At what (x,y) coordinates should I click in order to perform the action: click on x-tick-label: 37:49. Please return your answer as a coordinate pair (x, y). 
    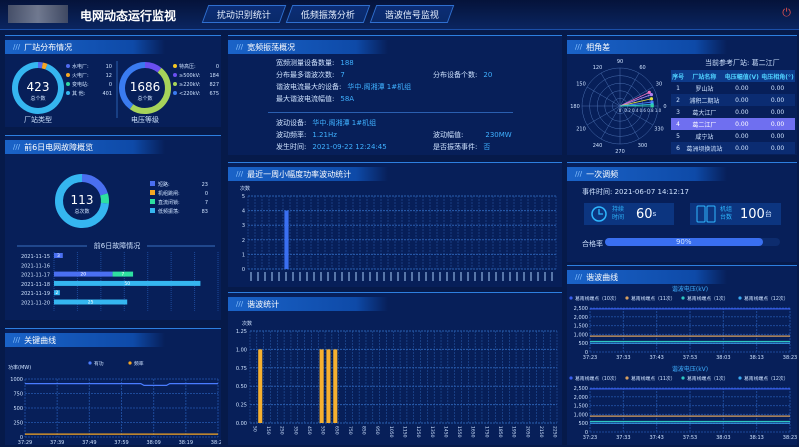
    Looking at the image, I should click on (89, 443).